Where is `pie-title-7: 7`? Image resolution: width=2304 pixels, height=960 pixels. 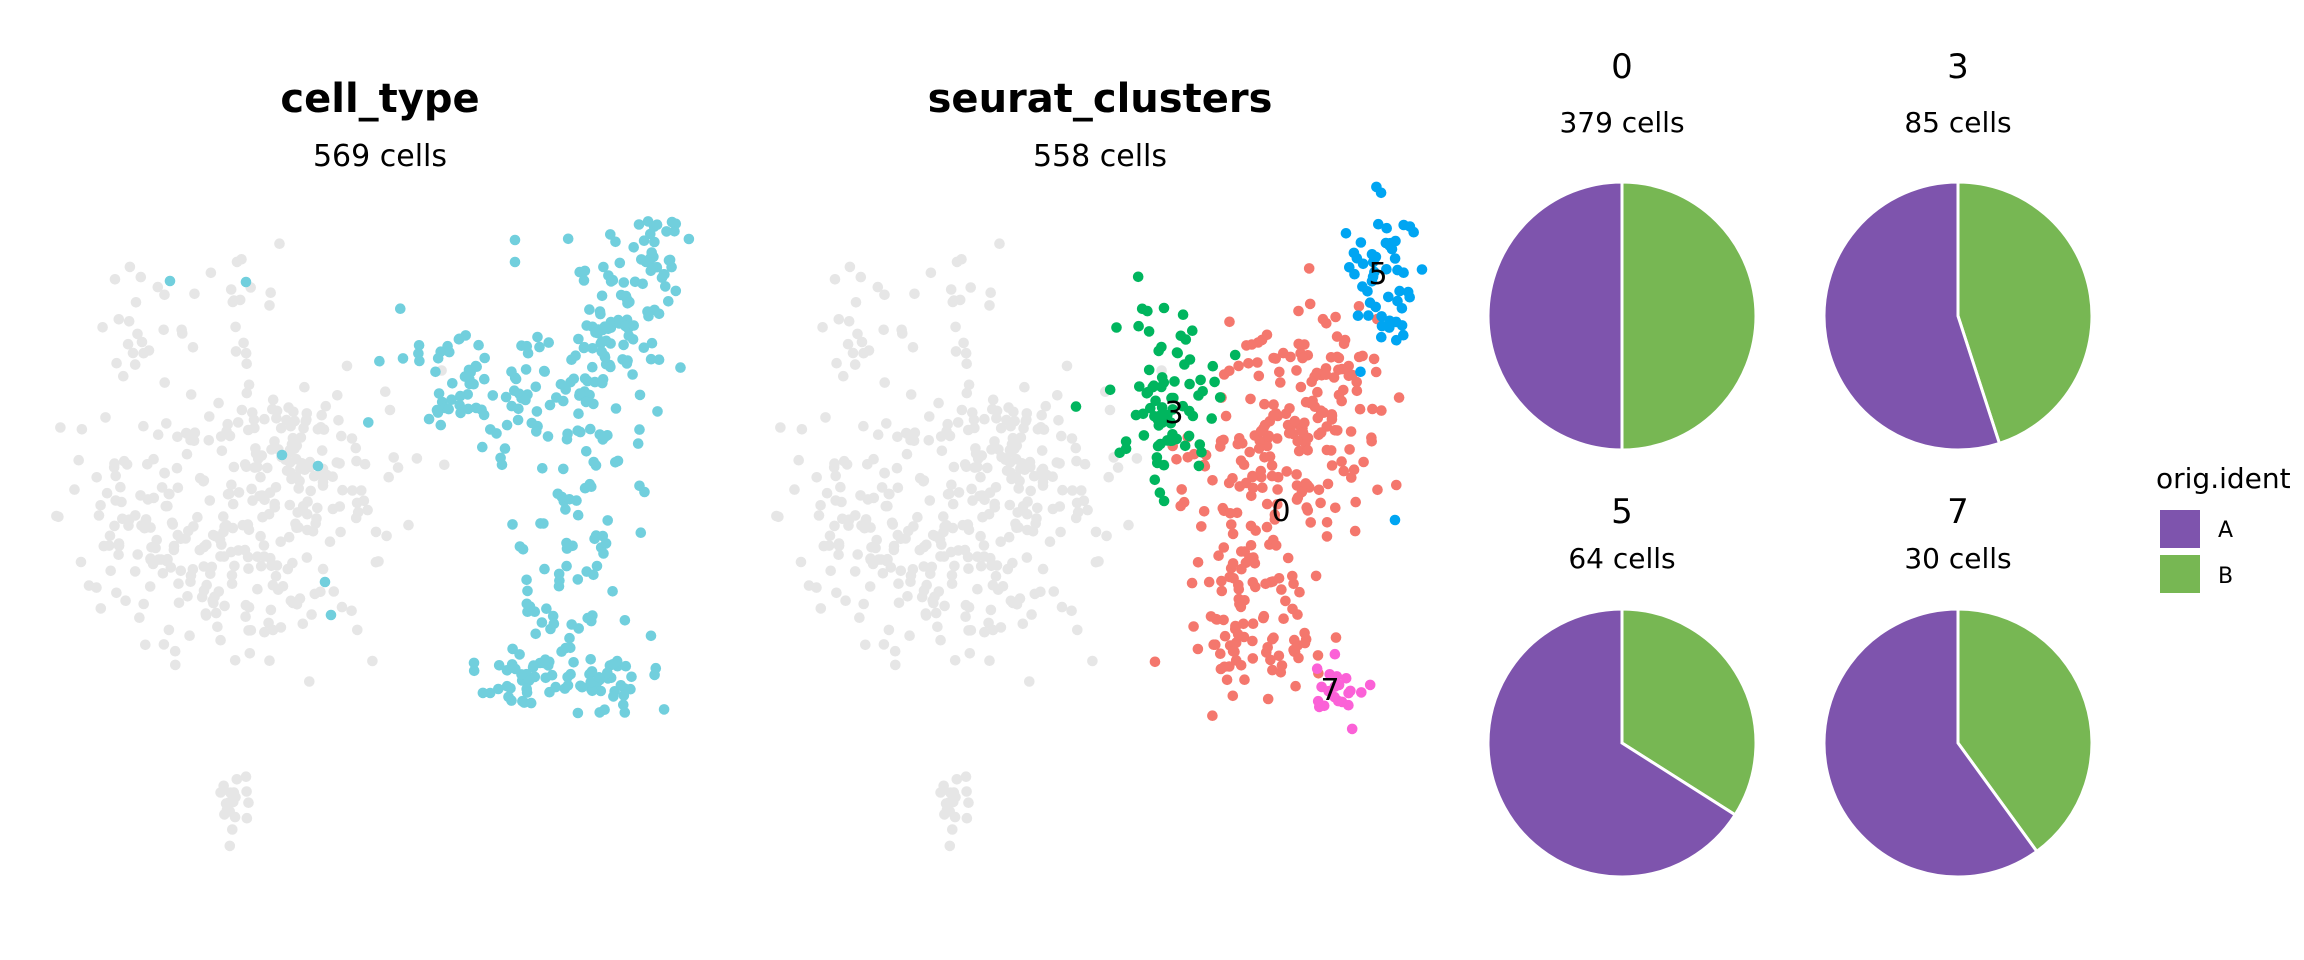
pie-title-7: 7 is located at coordinates (1958, 512).